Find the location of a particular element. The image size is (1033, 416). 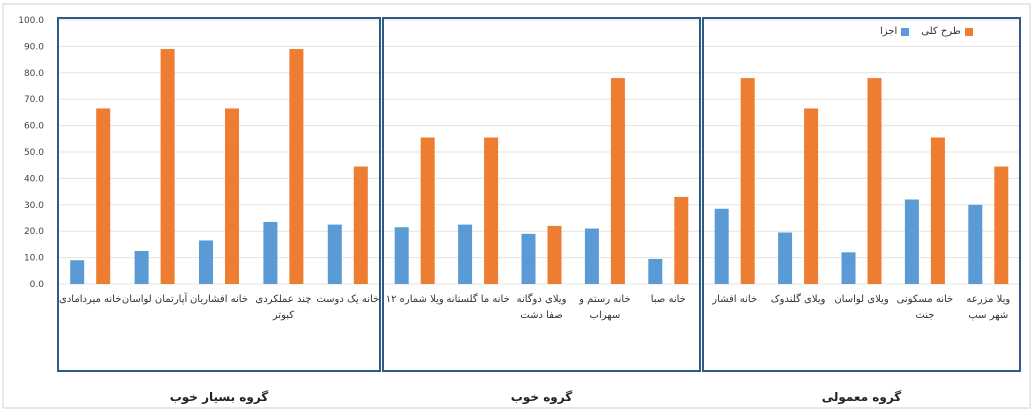

x-category-label: خانه مسکونی is located at coordinates (925, 299).